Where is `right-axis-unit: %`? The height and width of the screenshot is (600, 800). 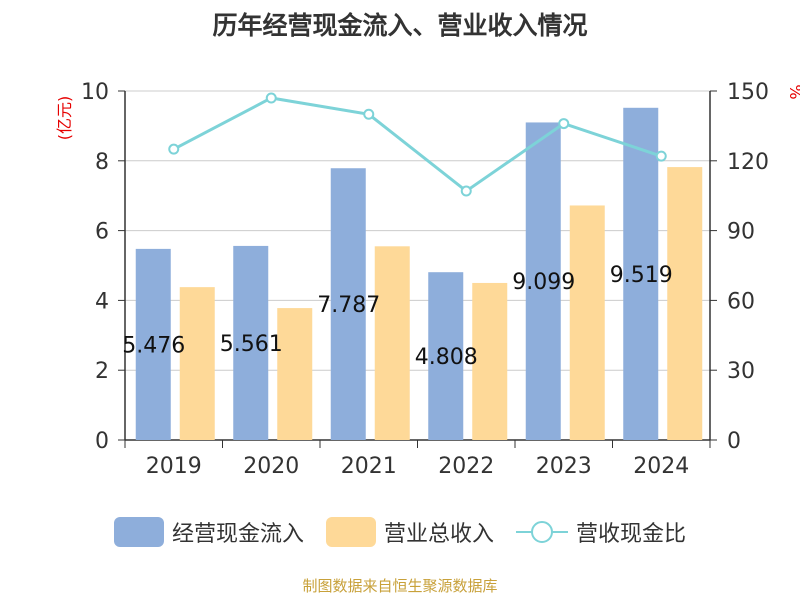
right-axis-unit: % is located at coordinates (793, 91).